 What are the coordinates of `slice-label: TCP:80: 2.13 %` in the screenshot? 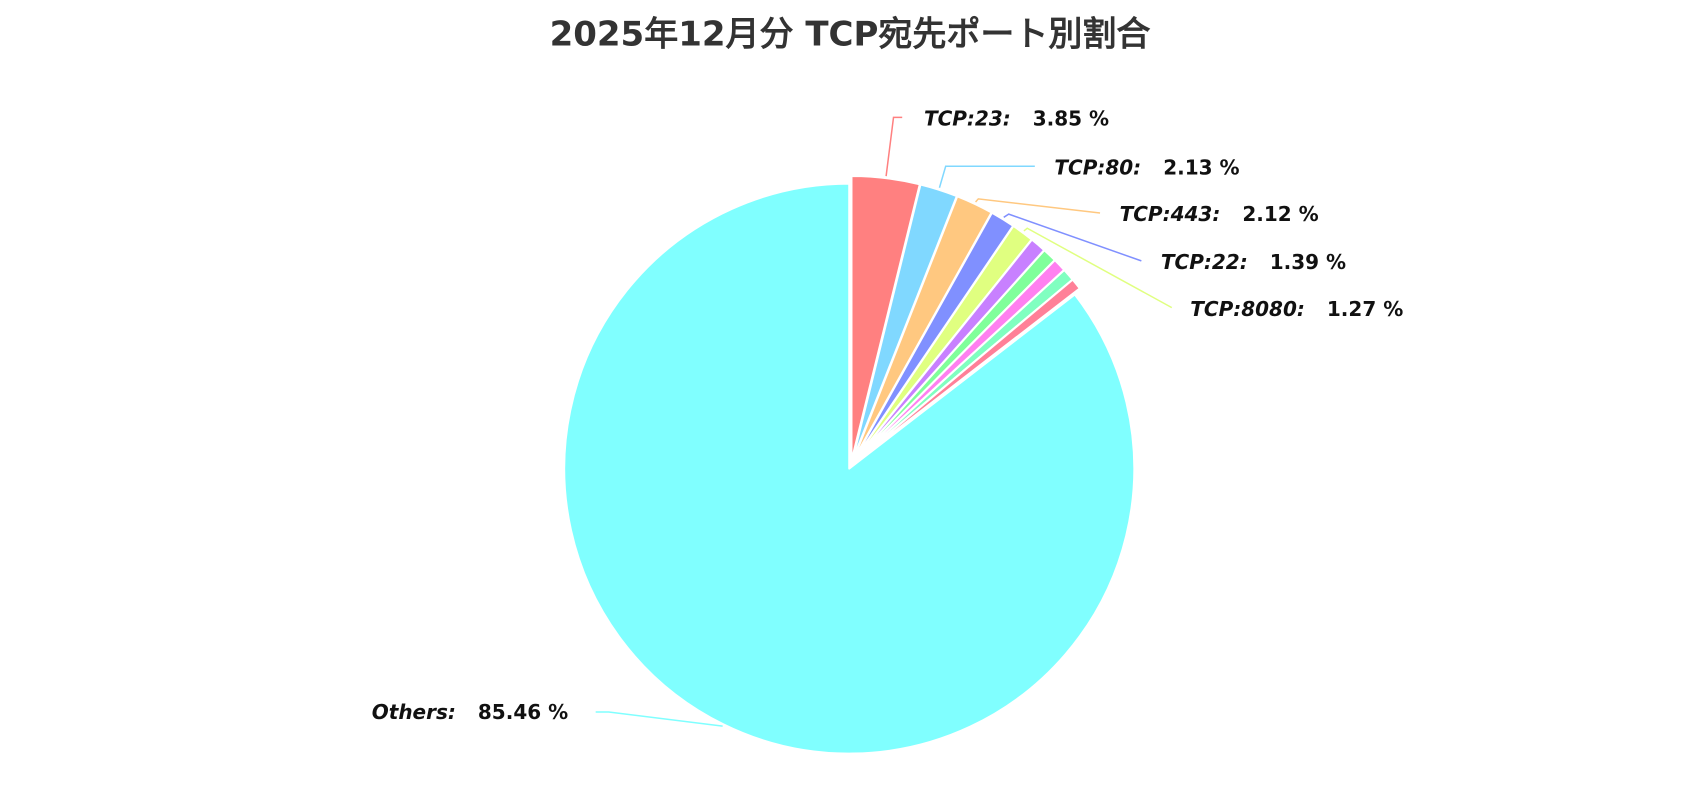 It's located at (1146, 167).